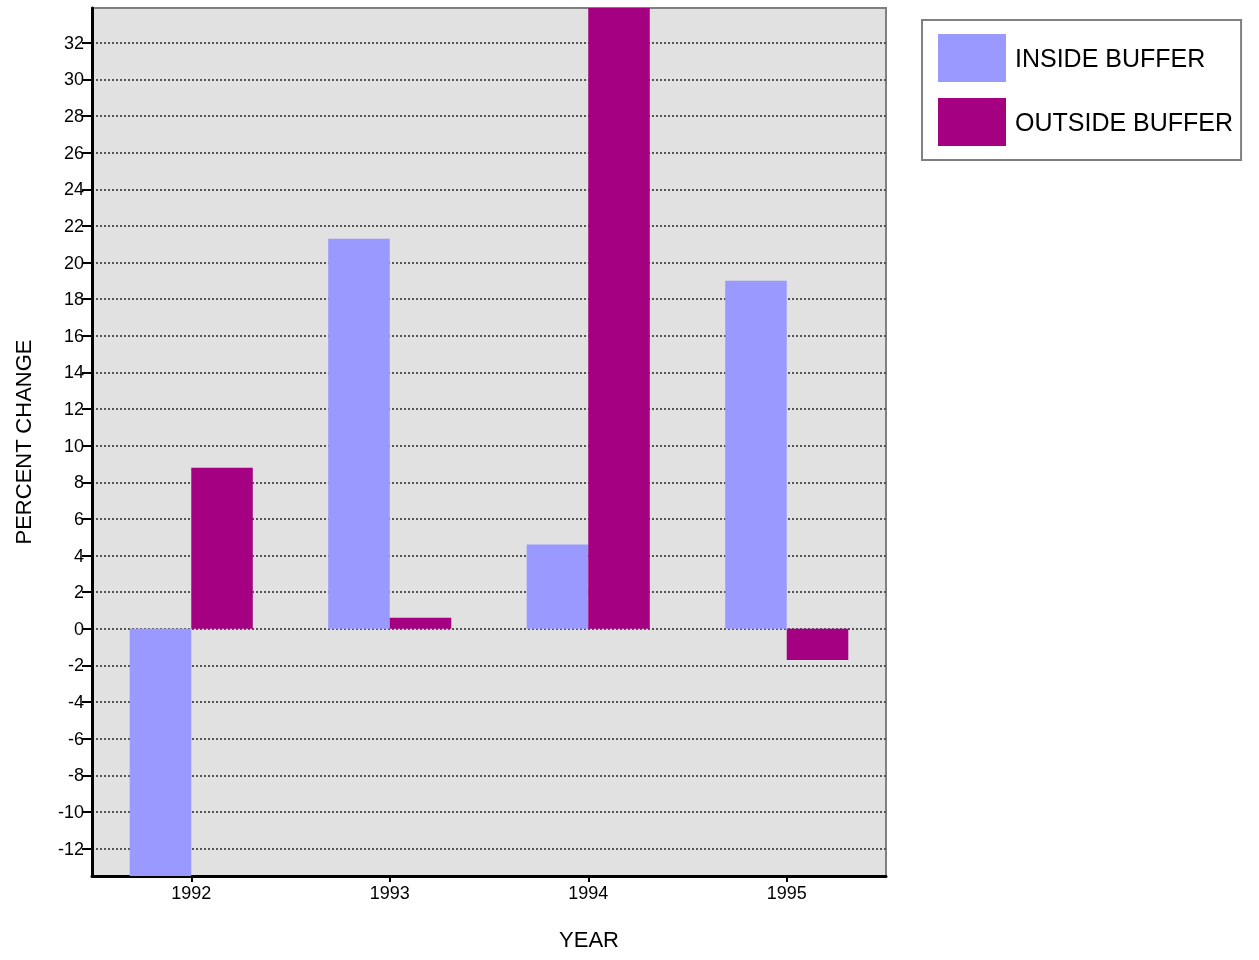  I want to click on legend-label: INSIDE BUFFER, so click(1110, 58).